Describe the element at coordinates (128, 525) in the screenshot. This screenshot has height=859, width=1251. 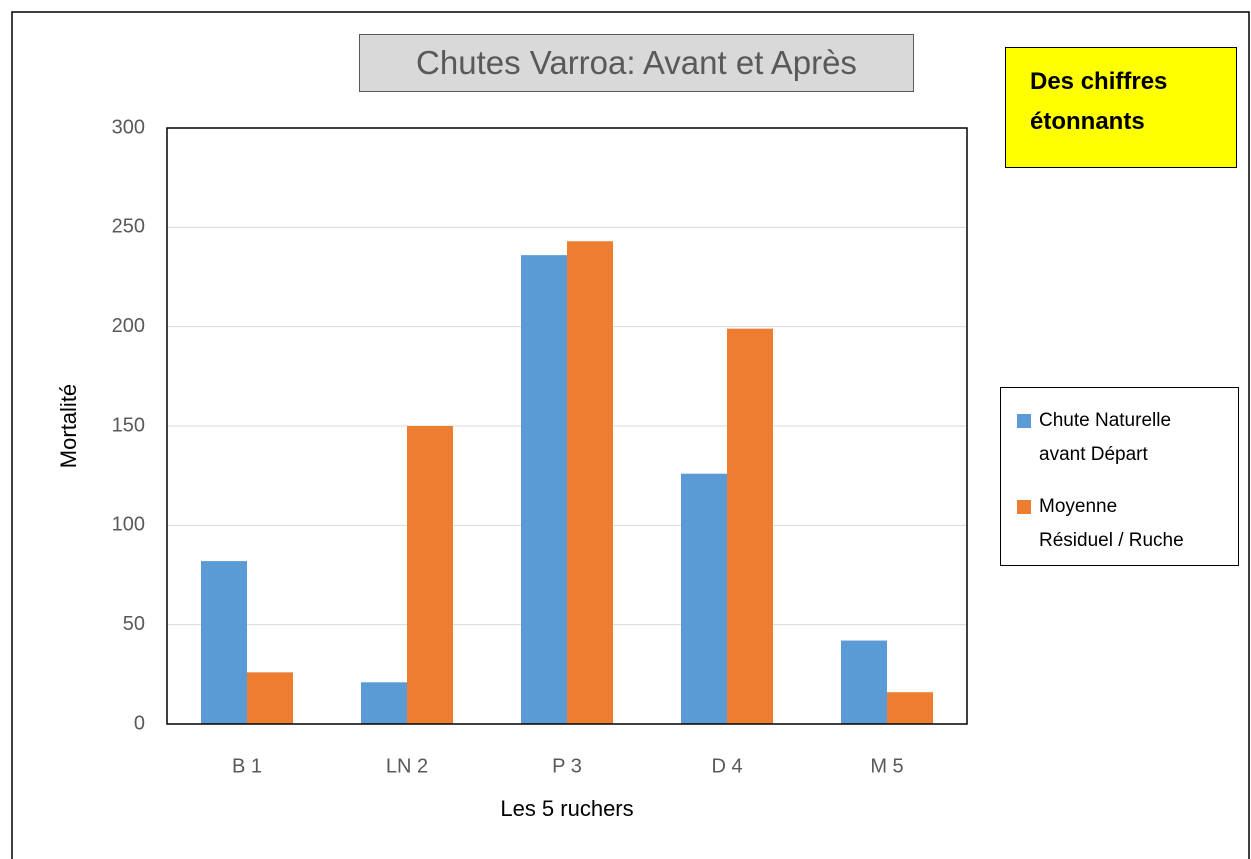
I see `y-tick-label: 100` at that location.